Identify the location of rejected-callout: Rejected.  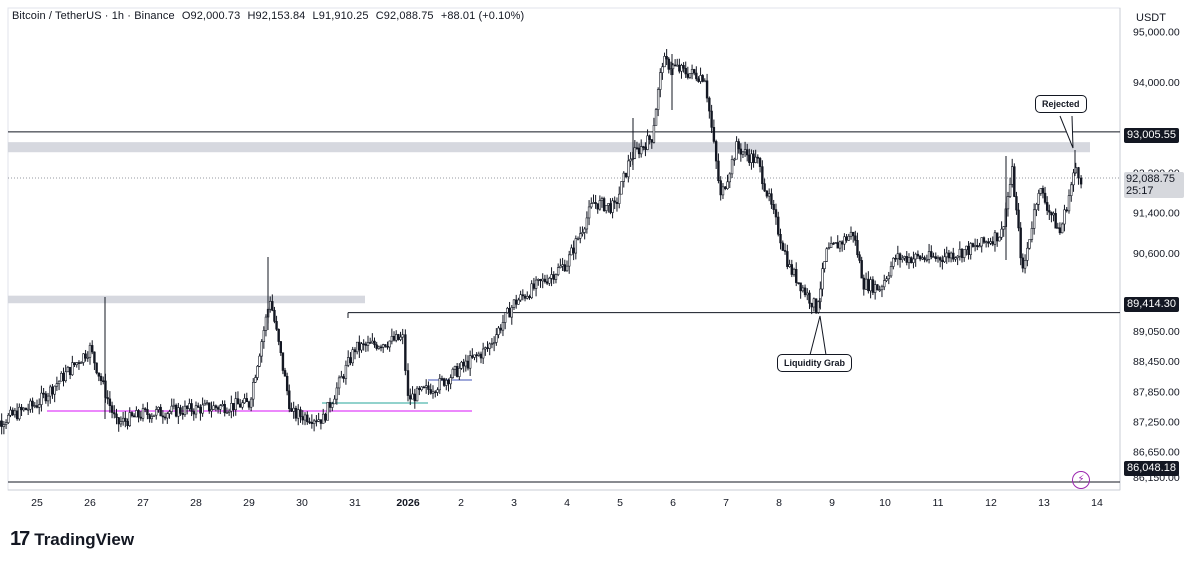
(1061, 104).